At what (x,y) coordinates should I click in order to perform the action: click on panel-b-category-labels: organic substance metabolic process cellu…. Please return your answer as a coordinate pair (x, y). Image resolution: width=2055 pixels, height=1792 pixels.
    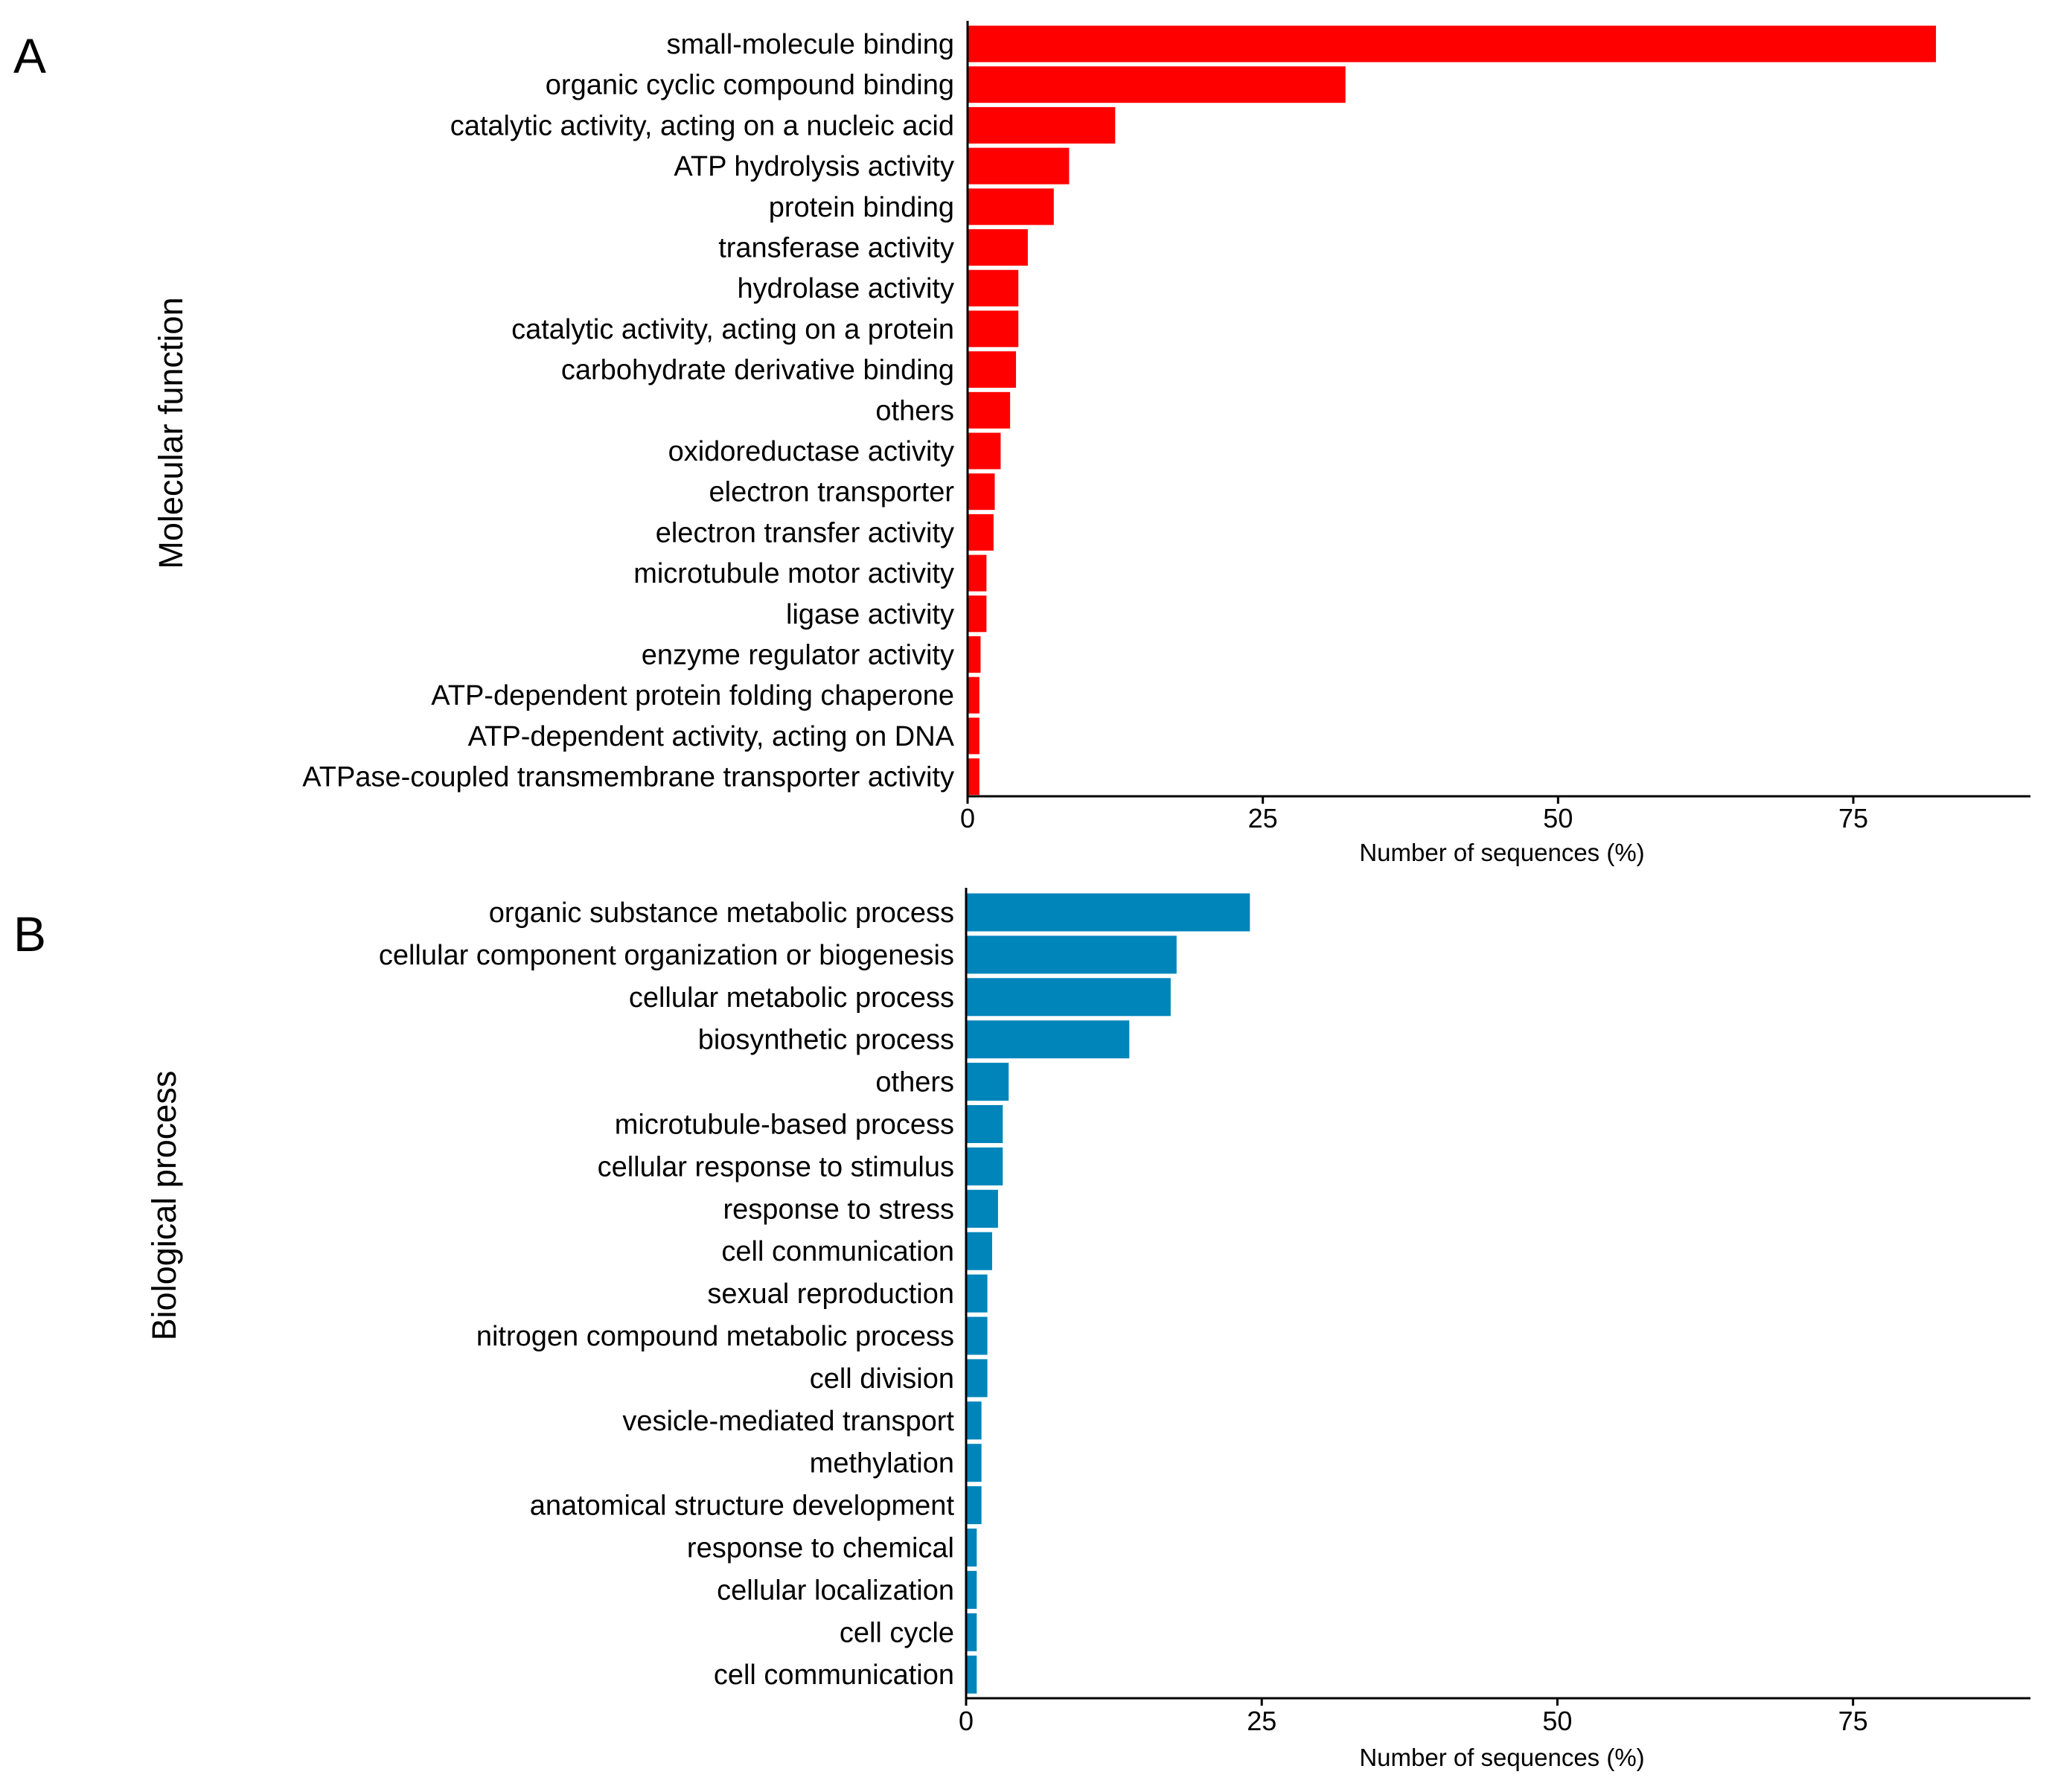
    Looking at the image, I should click on (667, 1294).